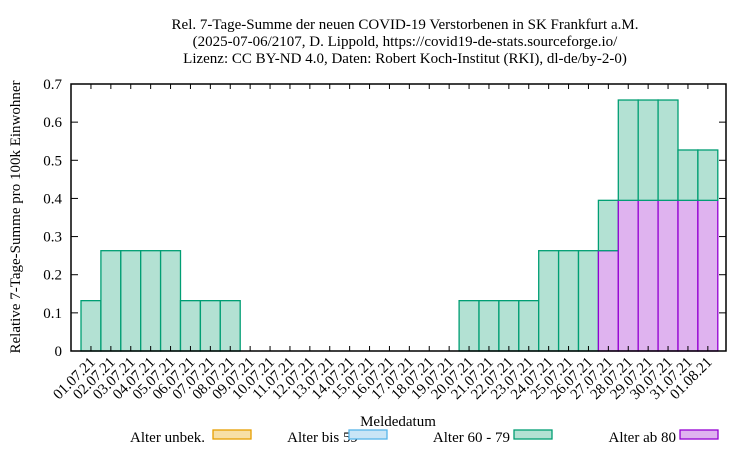 The width and height of the screenshot is (750, 455). What do you see at coordinates (628, 275) in the screenshot?
I see `bar-alter-ab-80-28.07.21` at bounding box center [628, 275].